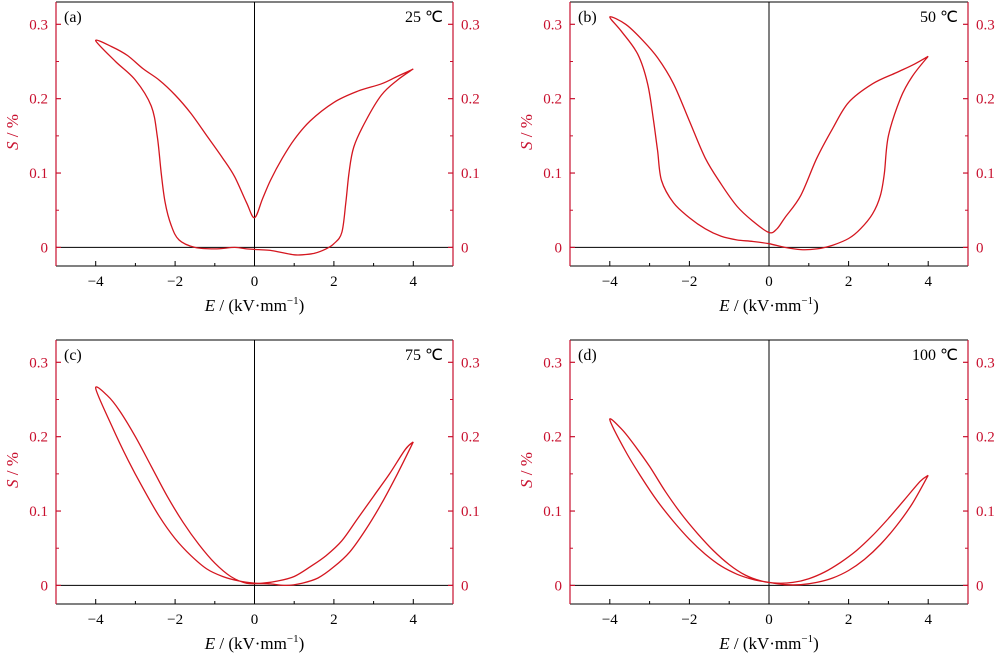  I want to click on panel-label: (c), so click(73, 355).